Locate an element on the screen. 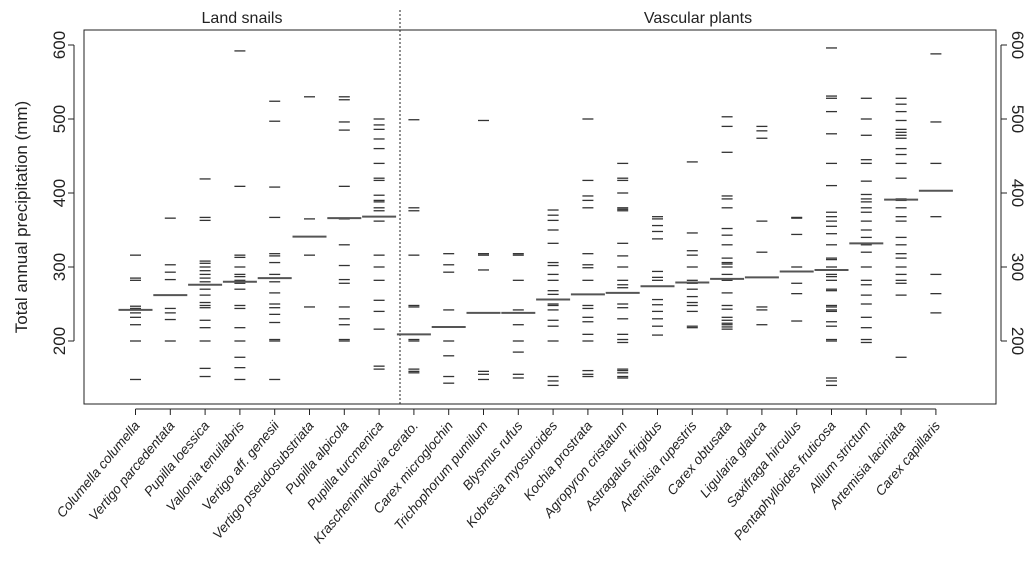  x-tick-label: Carex capillaris is located at coordinates (907, 458).